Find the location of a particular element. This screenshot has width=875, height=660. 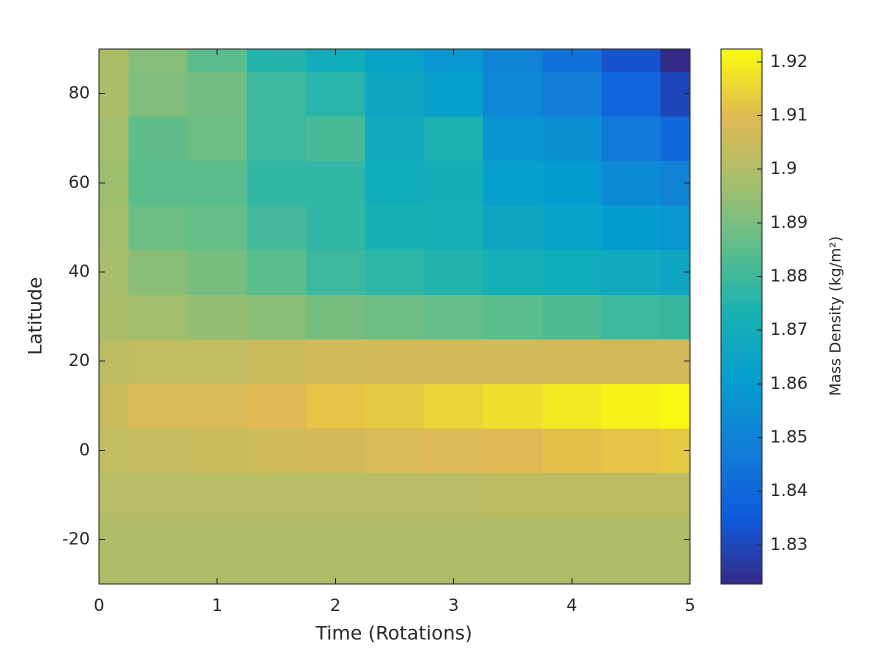

colorbar-tick-label: 1.84 is located at coordinates (789, 491).